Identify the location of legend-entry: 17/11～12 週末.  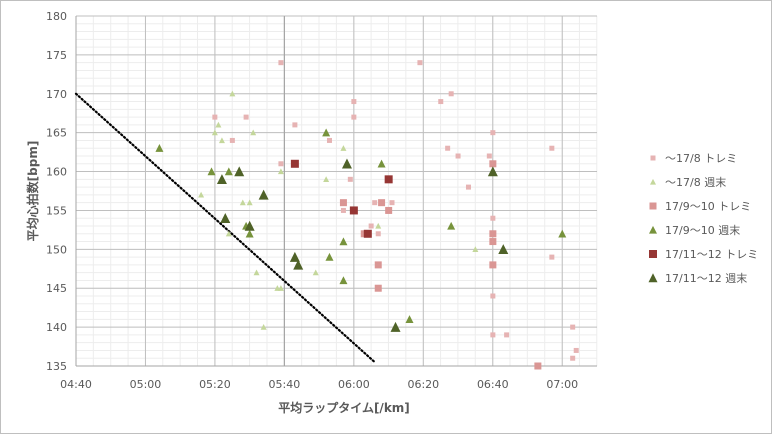
(697, 278).